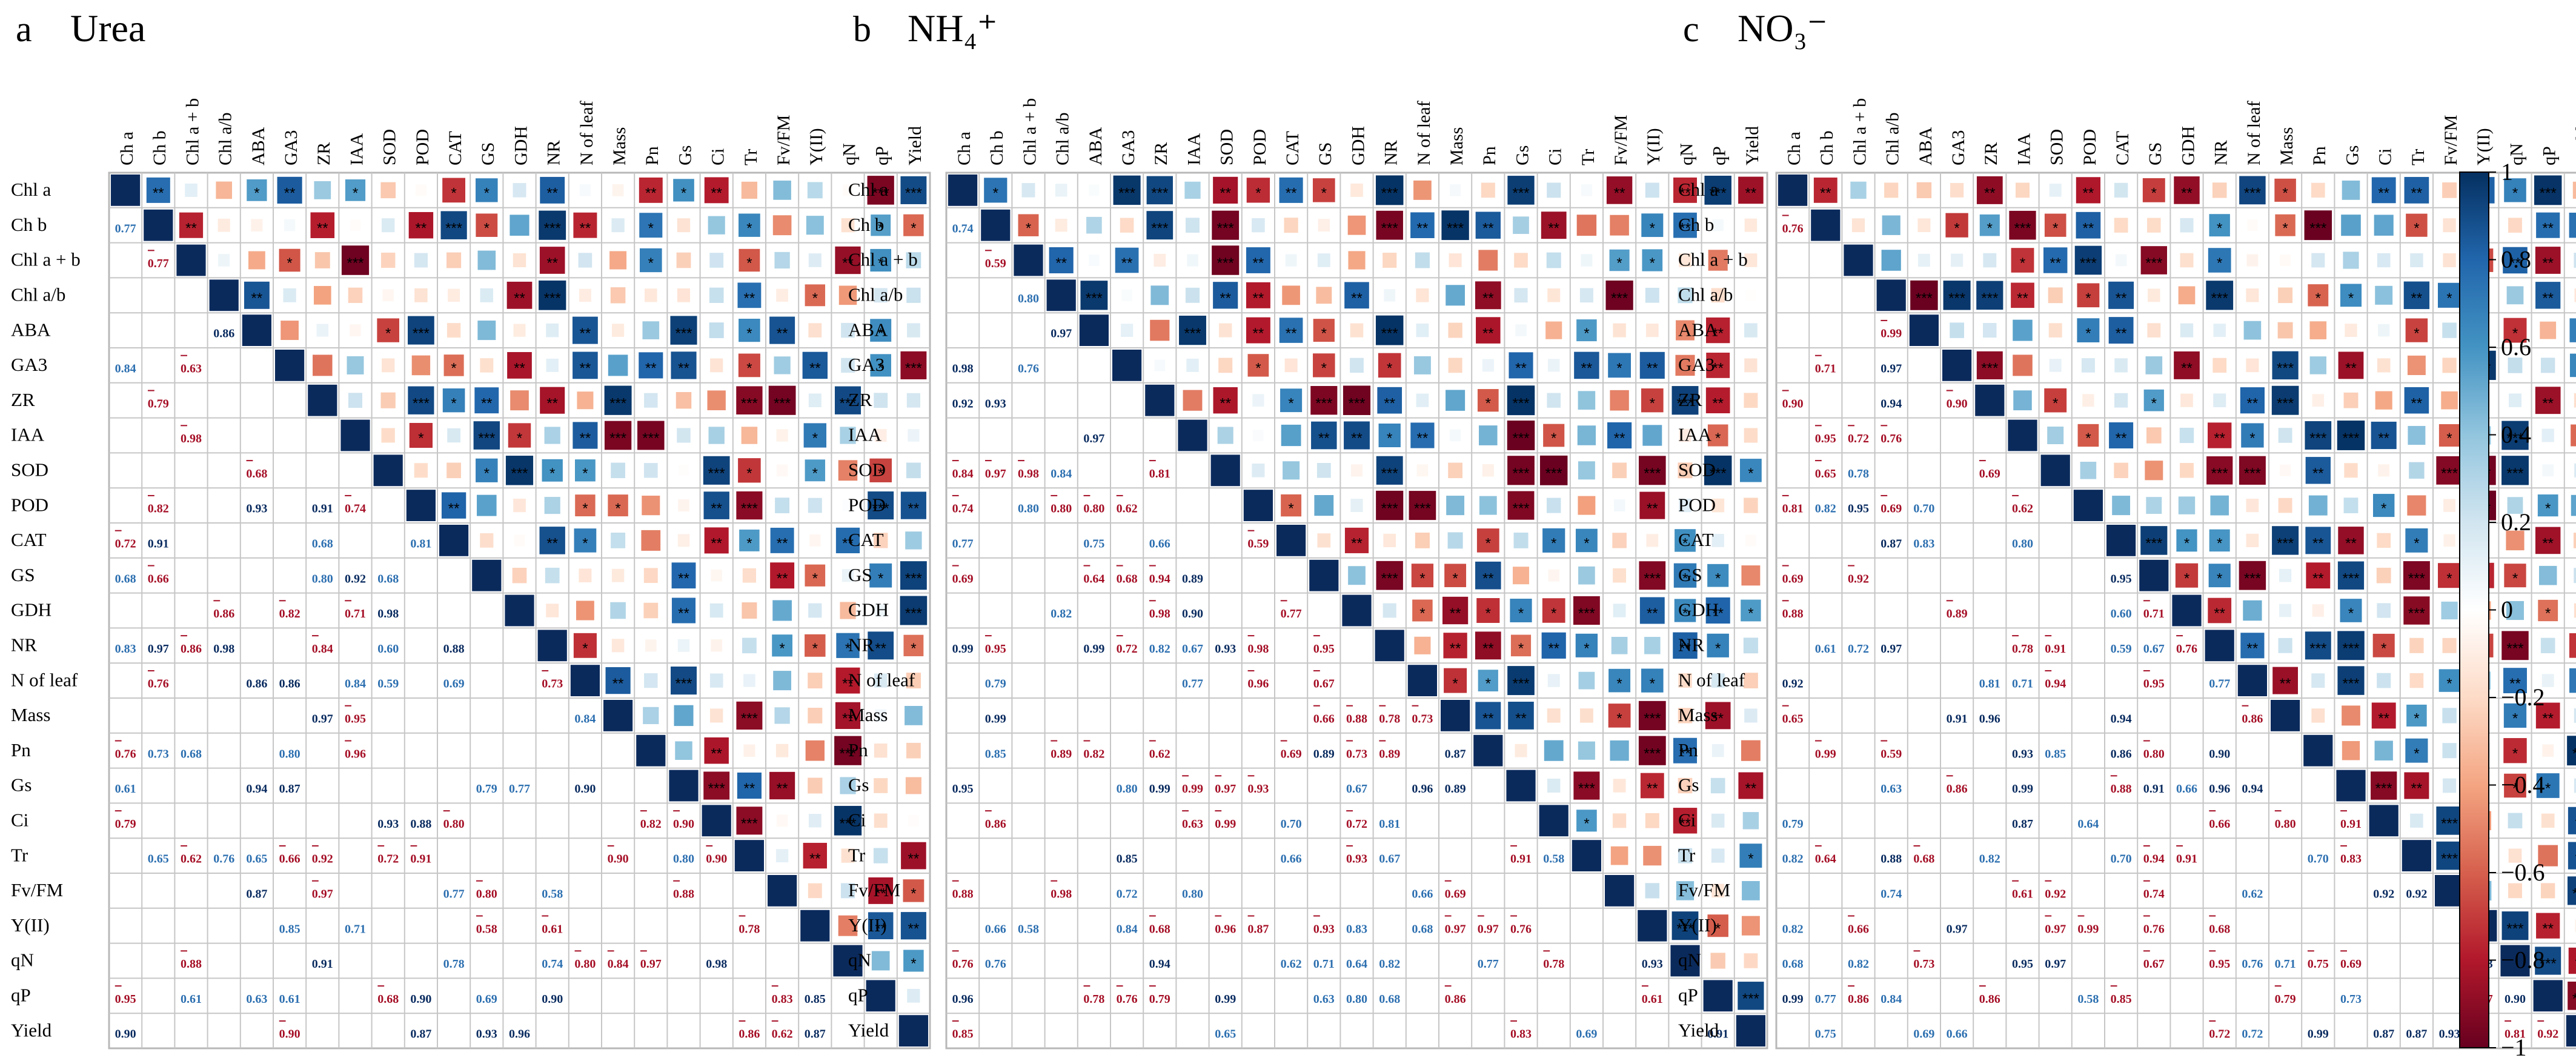 This screenshot has width=2576, height=1058. I want to click on correlation-value: 0.76, so click(963, 964).